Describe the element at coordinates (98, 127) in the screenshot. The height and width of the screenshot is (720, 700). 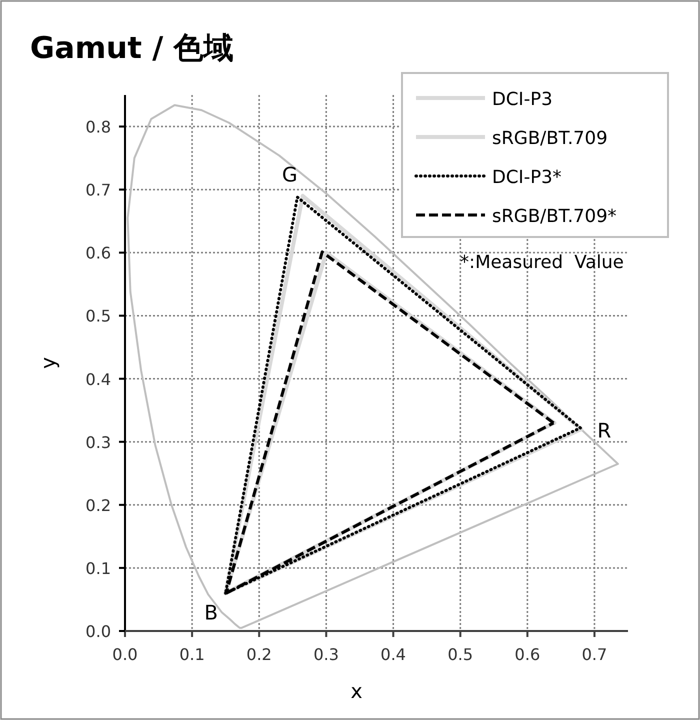
I see `y-tick-label: 0.8` at that location.